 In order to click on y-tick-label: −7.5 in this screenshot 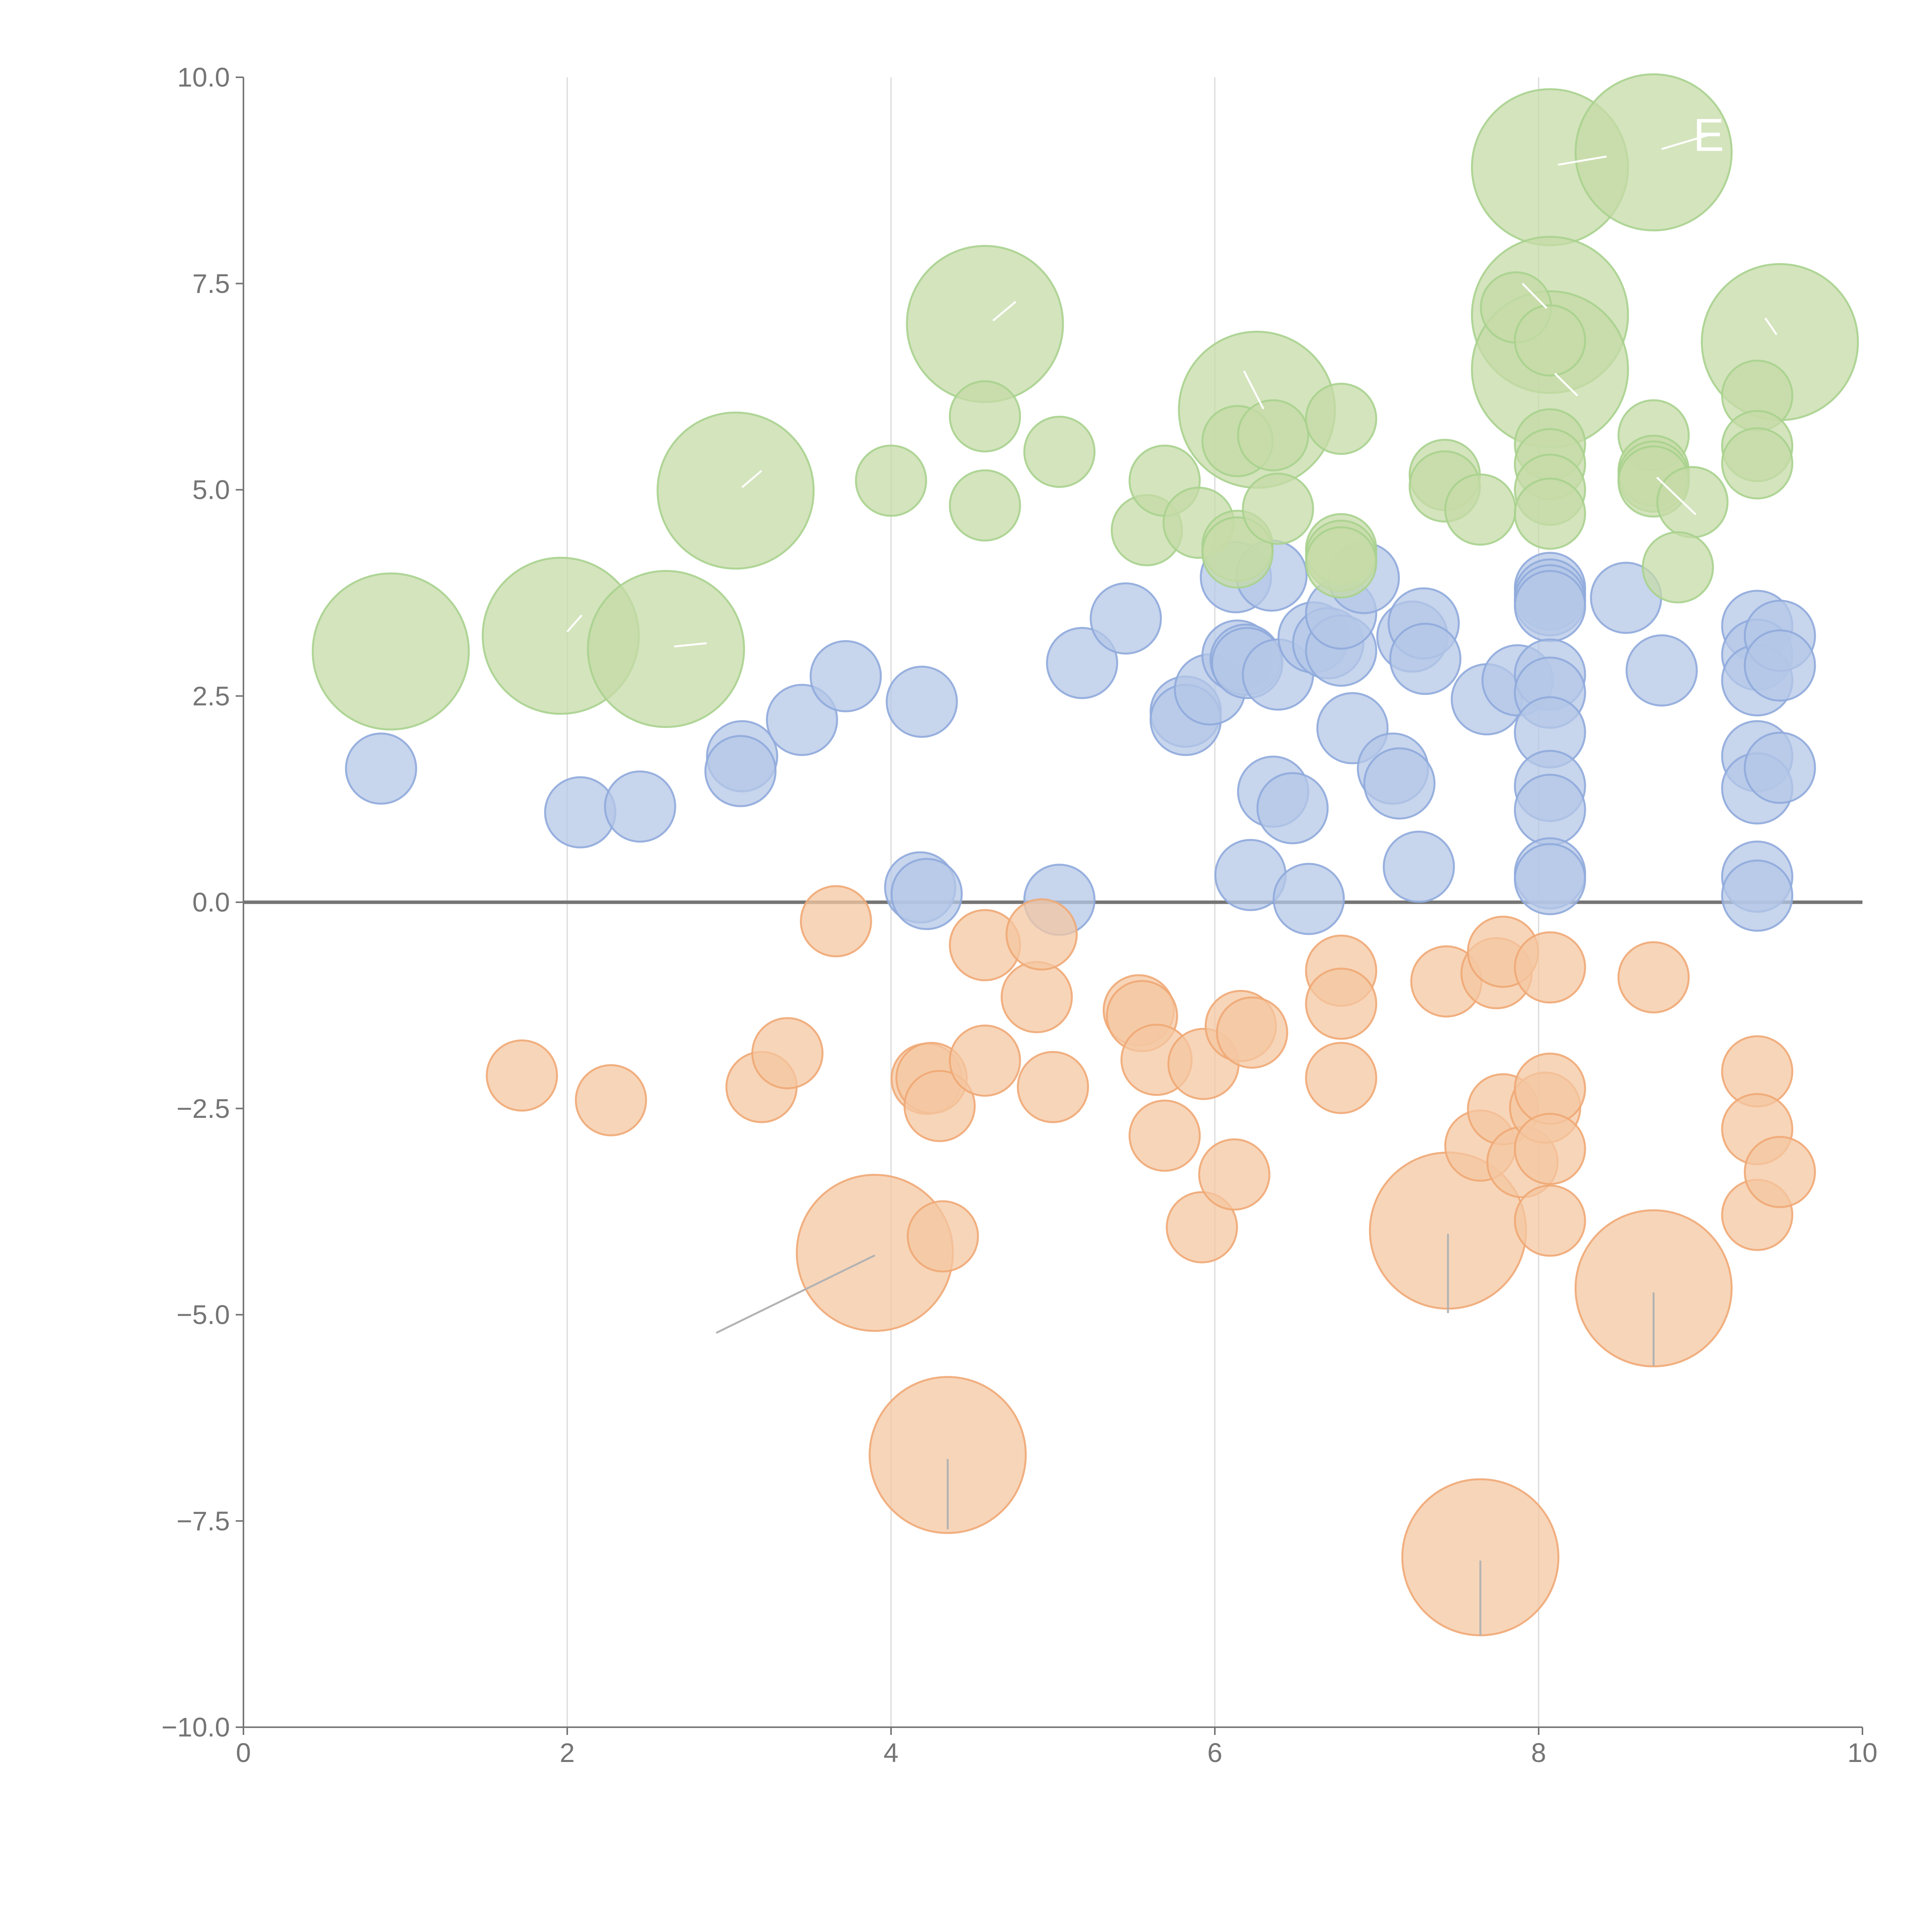, I will do `click(204, 1521)`.